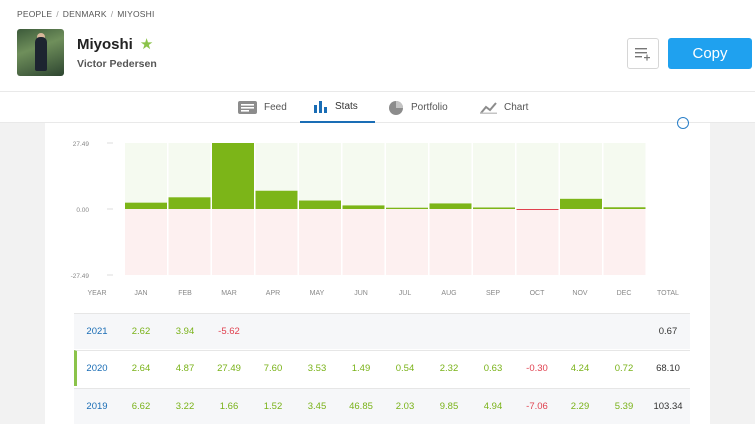 Image resolution: width=755 pixels, height=424 pixels. Describe the element at coordinates (41, 54) in the screenshot. I see `avatar-figure` at that location.